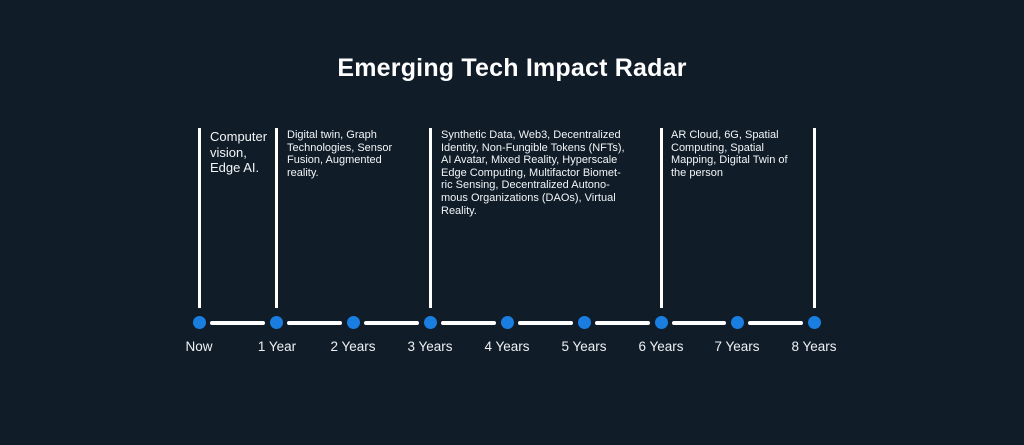  What do you see at coordinates (430, 346) in the screenshot?
I see `tick-label-3-years: 3 Years` at bounding box center [430, 346].